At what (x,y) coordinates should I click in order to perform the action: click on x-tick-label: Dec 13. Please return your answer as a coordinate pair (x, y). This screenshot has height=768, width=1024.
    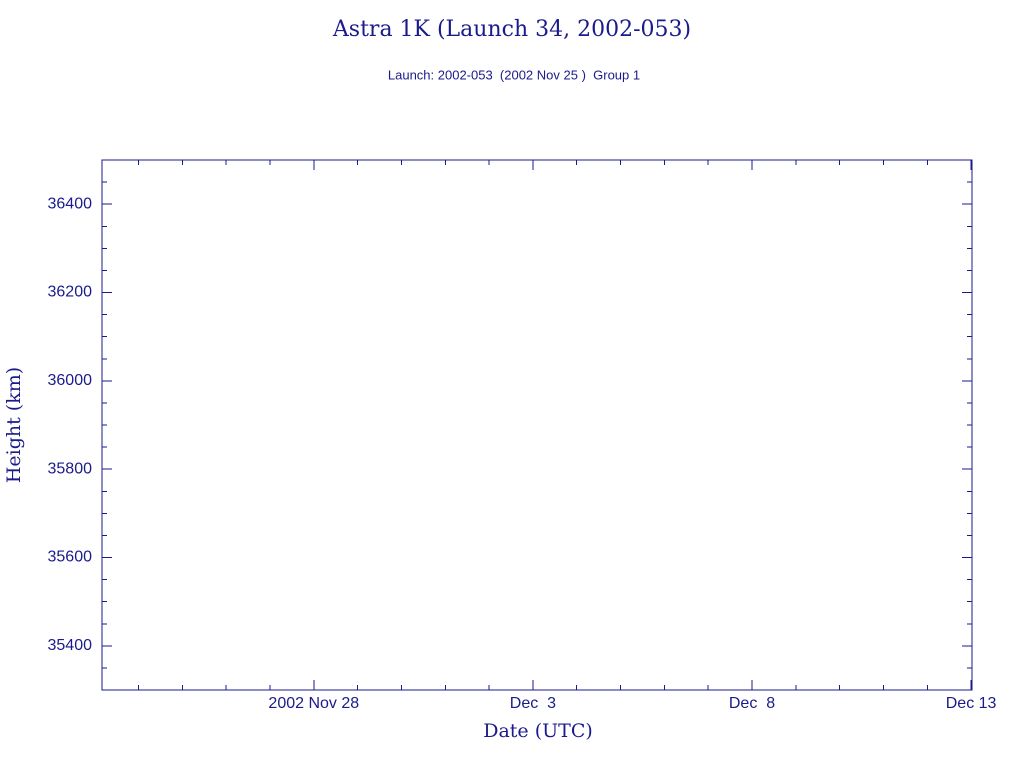
    Looking at the image, I should click on (971, 703).